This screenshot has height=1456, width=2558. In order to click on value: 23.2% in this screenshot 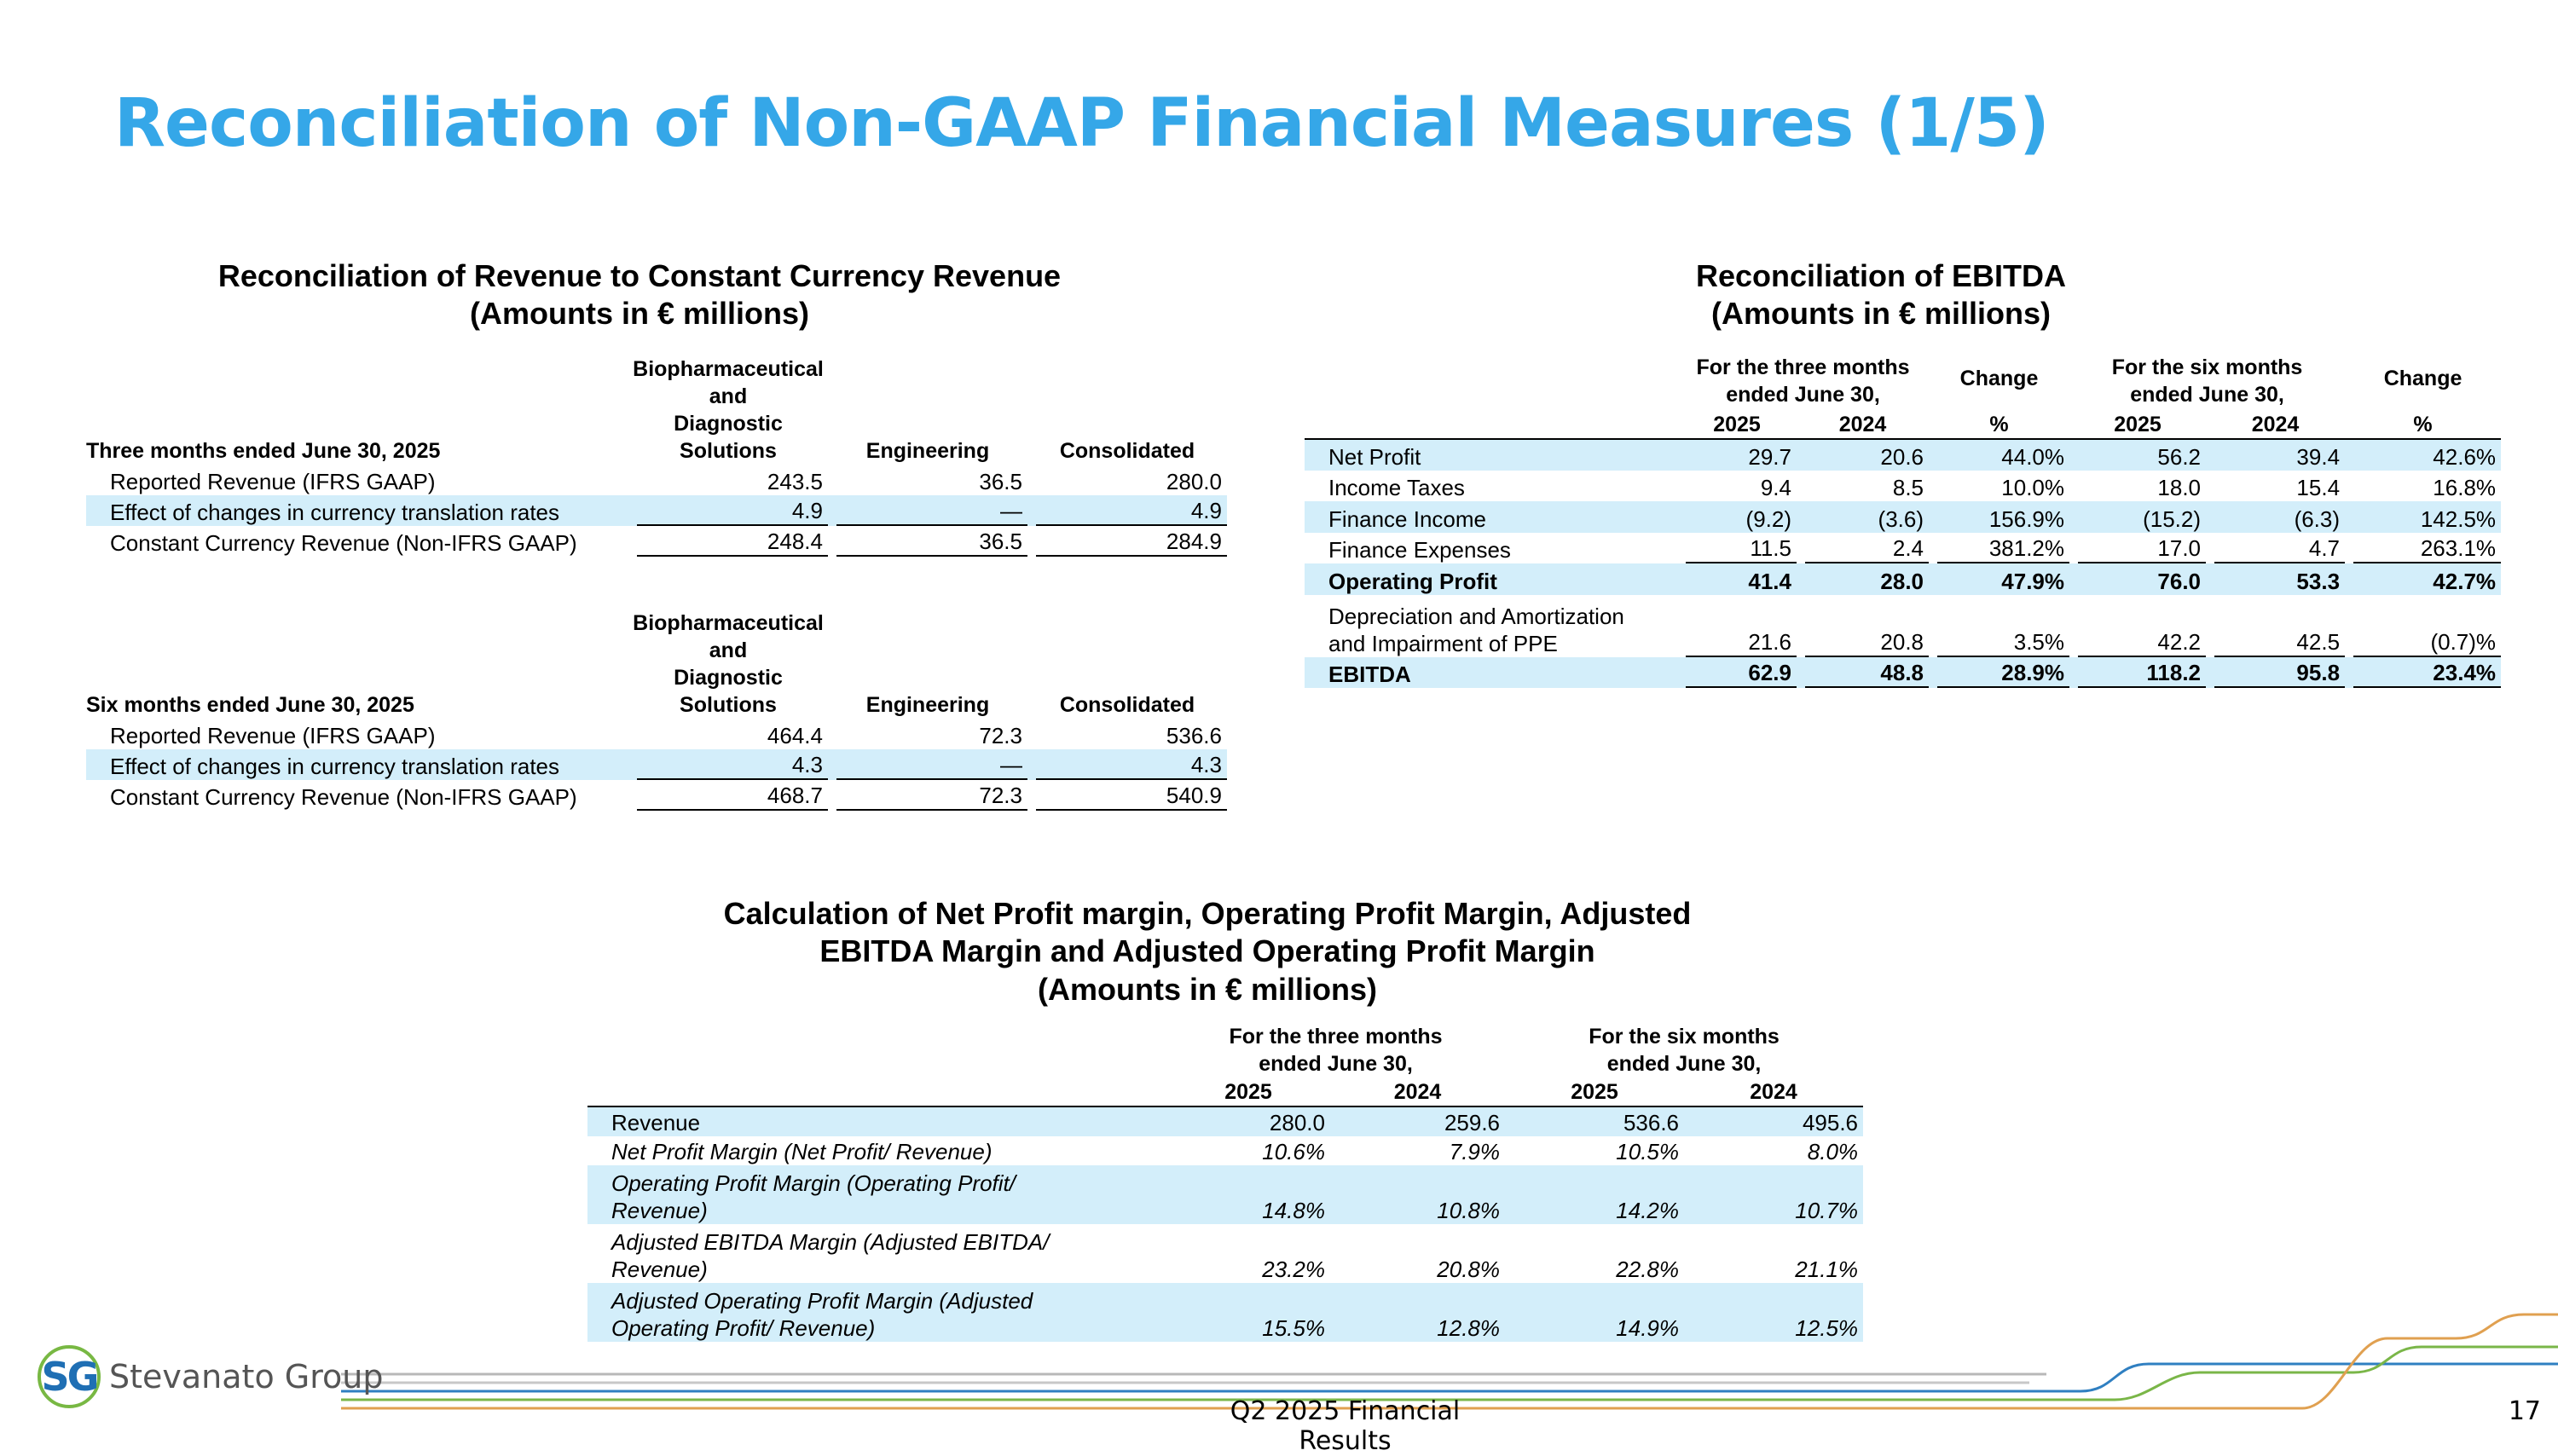, I will do `click(1293, 1269)`.